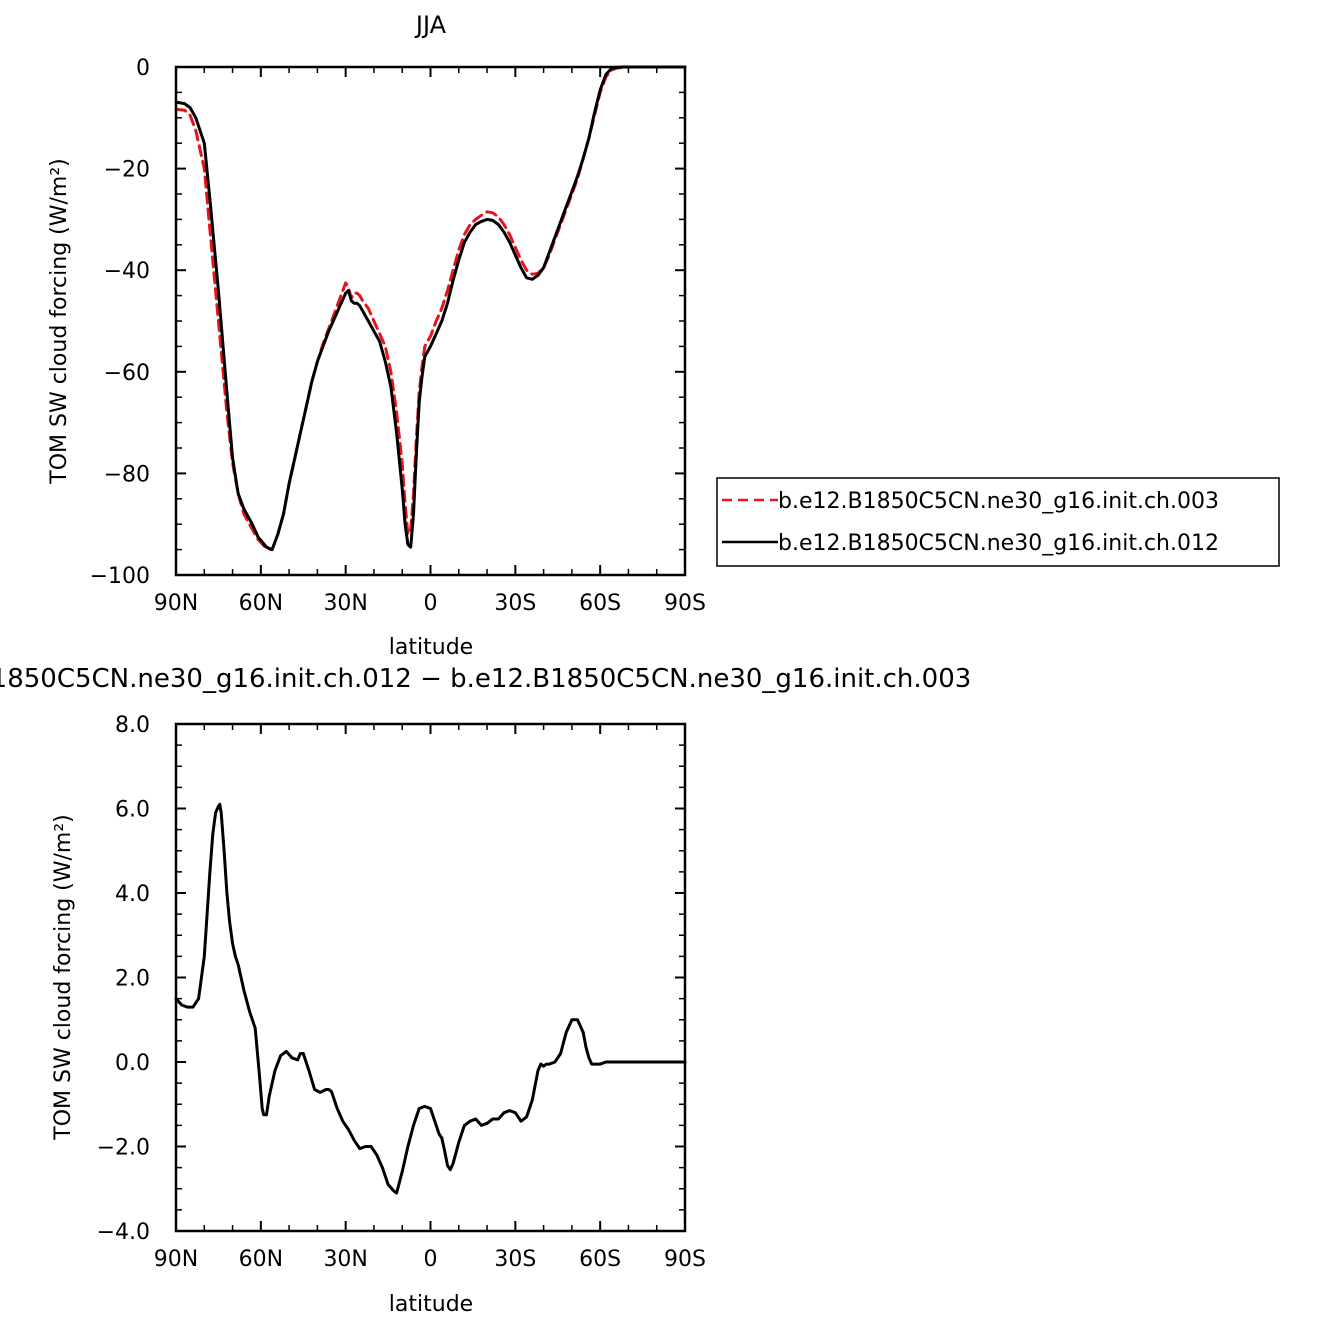  What do you see at coordinates (127, 271) in the screenshot?
I see `y-tick-label: −40` at bounding box center [127, 271].